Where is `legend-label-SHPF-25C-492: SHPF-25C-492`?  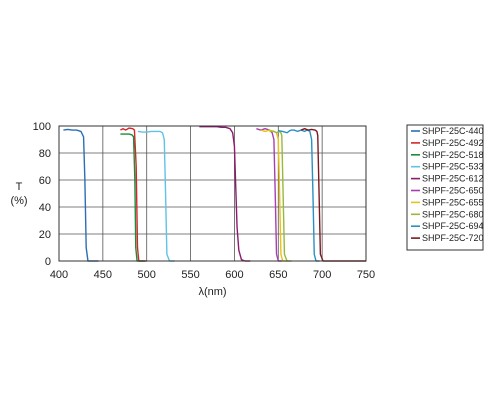
legend-label-SHPF-25C-492: SHPF-25C-492 is located at coordinates (453, 143).